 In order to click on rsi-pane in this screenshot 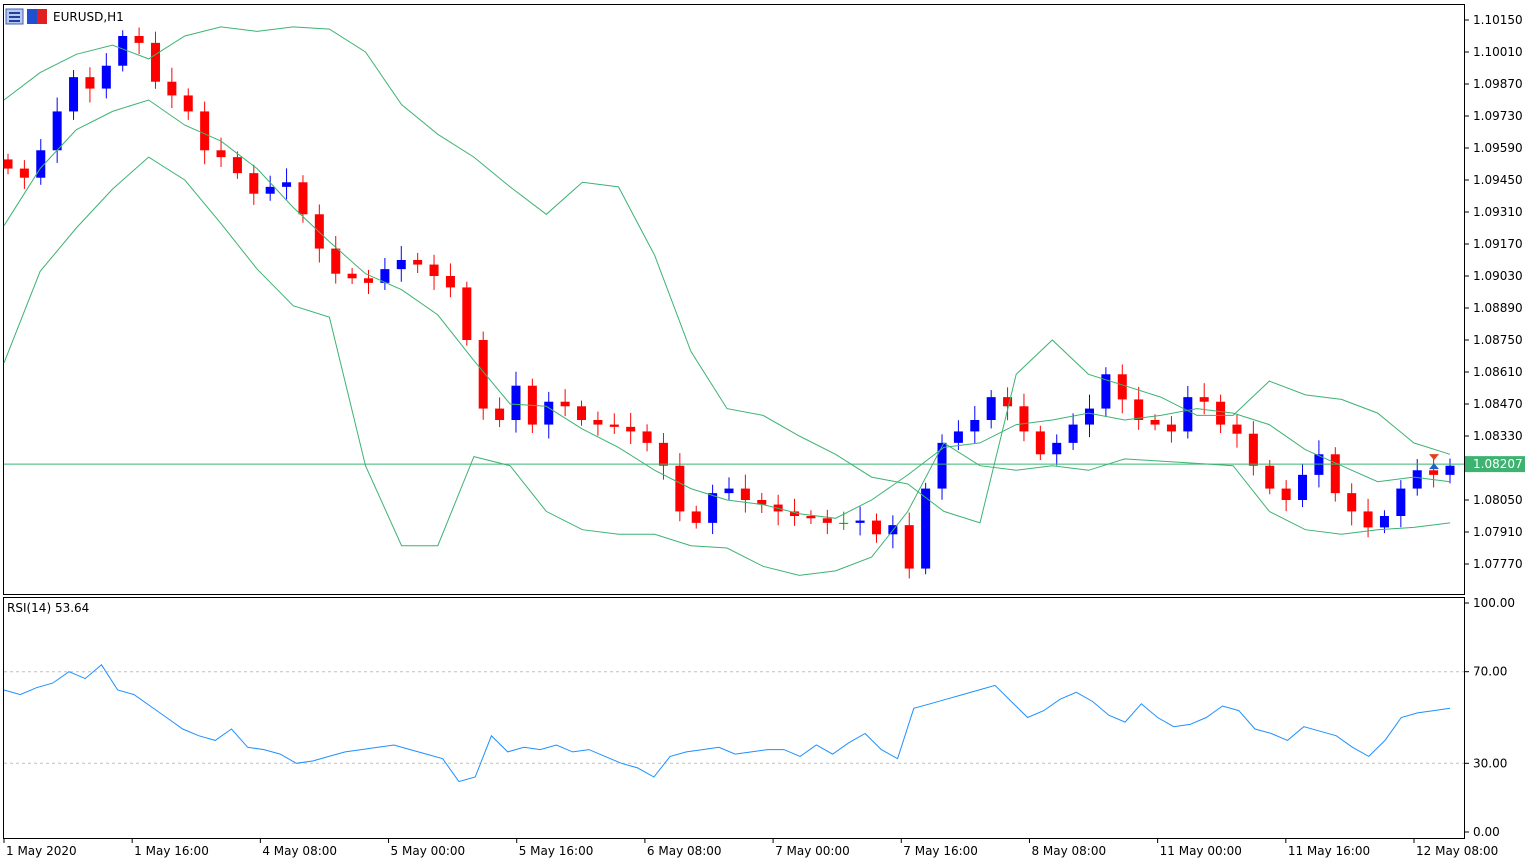, I will do `click(733, 723)`.